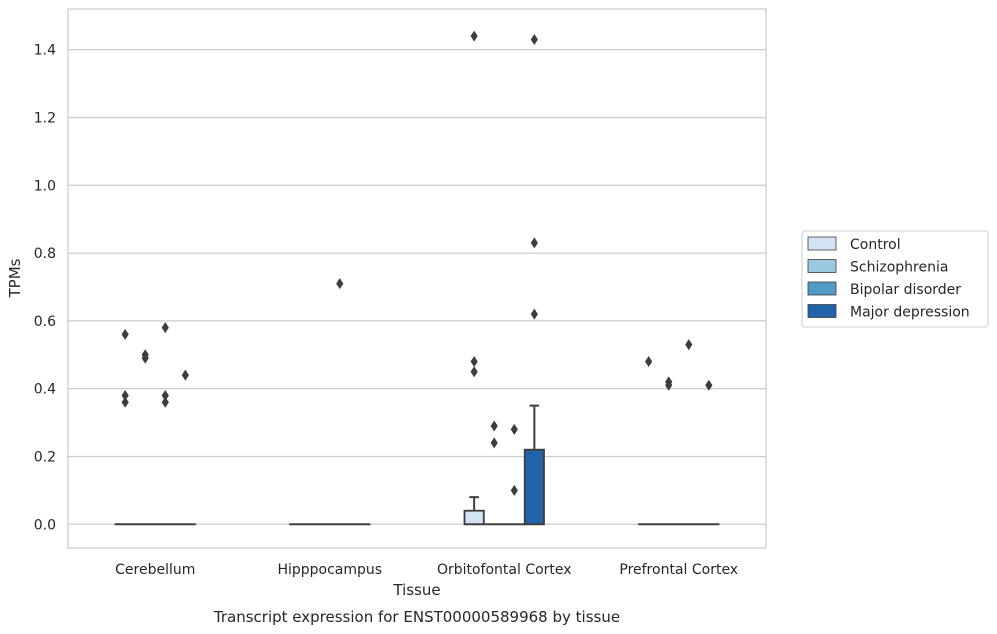  I want to click on y-tick-label: 0.2, so click(45, 457).